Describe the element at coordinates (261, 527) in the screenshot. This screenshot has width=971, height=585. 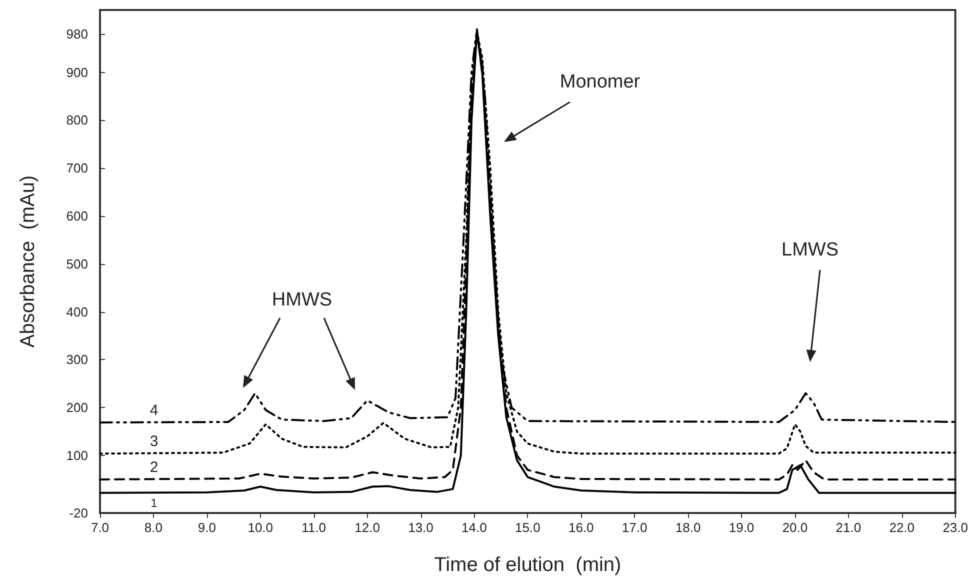
I see `x-tick-label: 10.0` at that location.